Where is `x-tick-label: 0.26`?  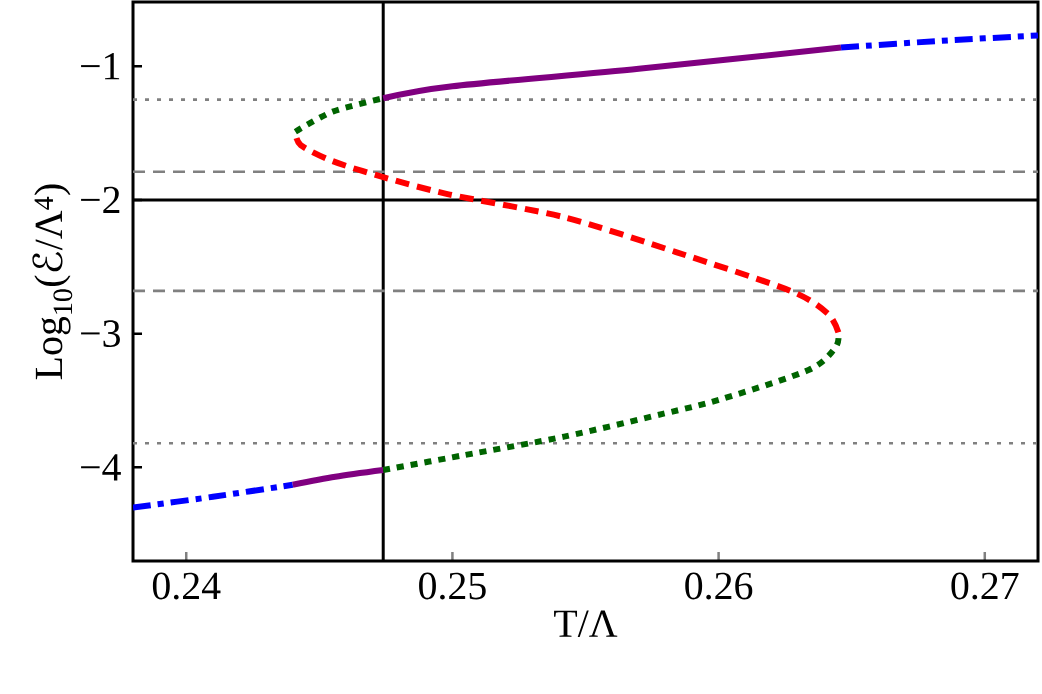
x-tick-label: 0.26 is located at coordinates (719, 586).